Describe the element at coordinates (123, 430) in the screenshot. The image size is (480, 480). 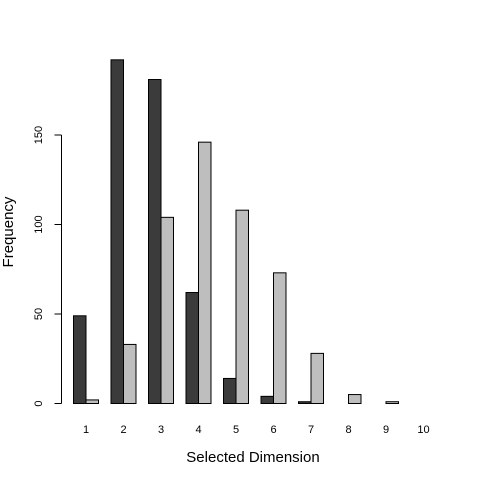
I see `x-tick-label: 2` at that location.